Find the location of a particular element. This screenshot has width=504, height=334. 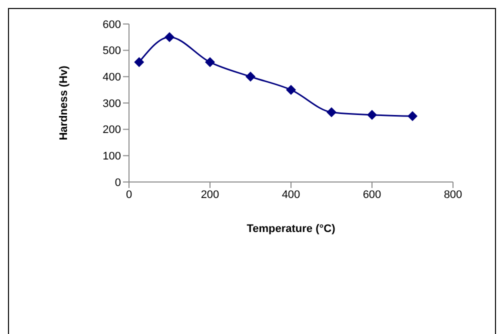

y-tick-label: 200 is located at coordinates (111, 130).